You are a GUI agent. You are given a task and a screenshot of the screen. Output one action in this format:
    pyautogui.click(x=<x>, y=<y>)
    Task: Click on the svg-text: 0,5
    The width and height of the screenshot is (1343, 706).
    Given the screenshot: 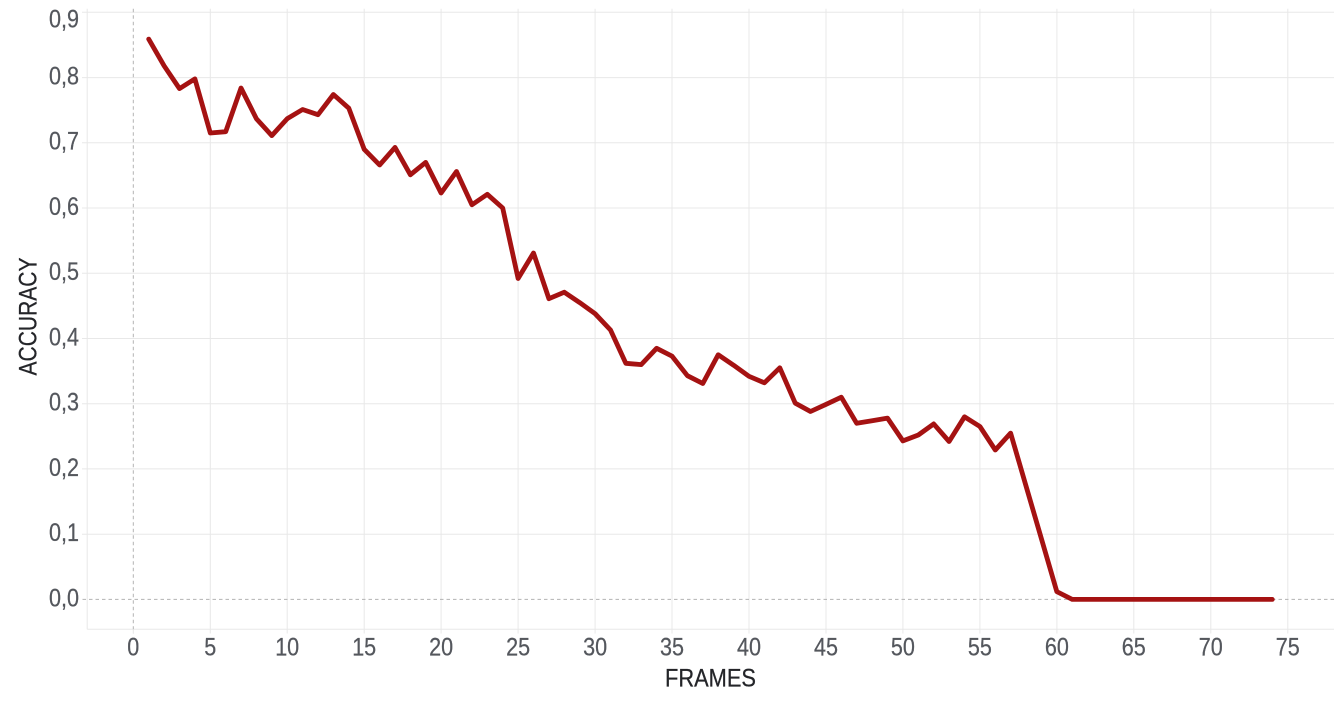 What is the action you would take?
    pyautogui.click(x=64, y=272)
    